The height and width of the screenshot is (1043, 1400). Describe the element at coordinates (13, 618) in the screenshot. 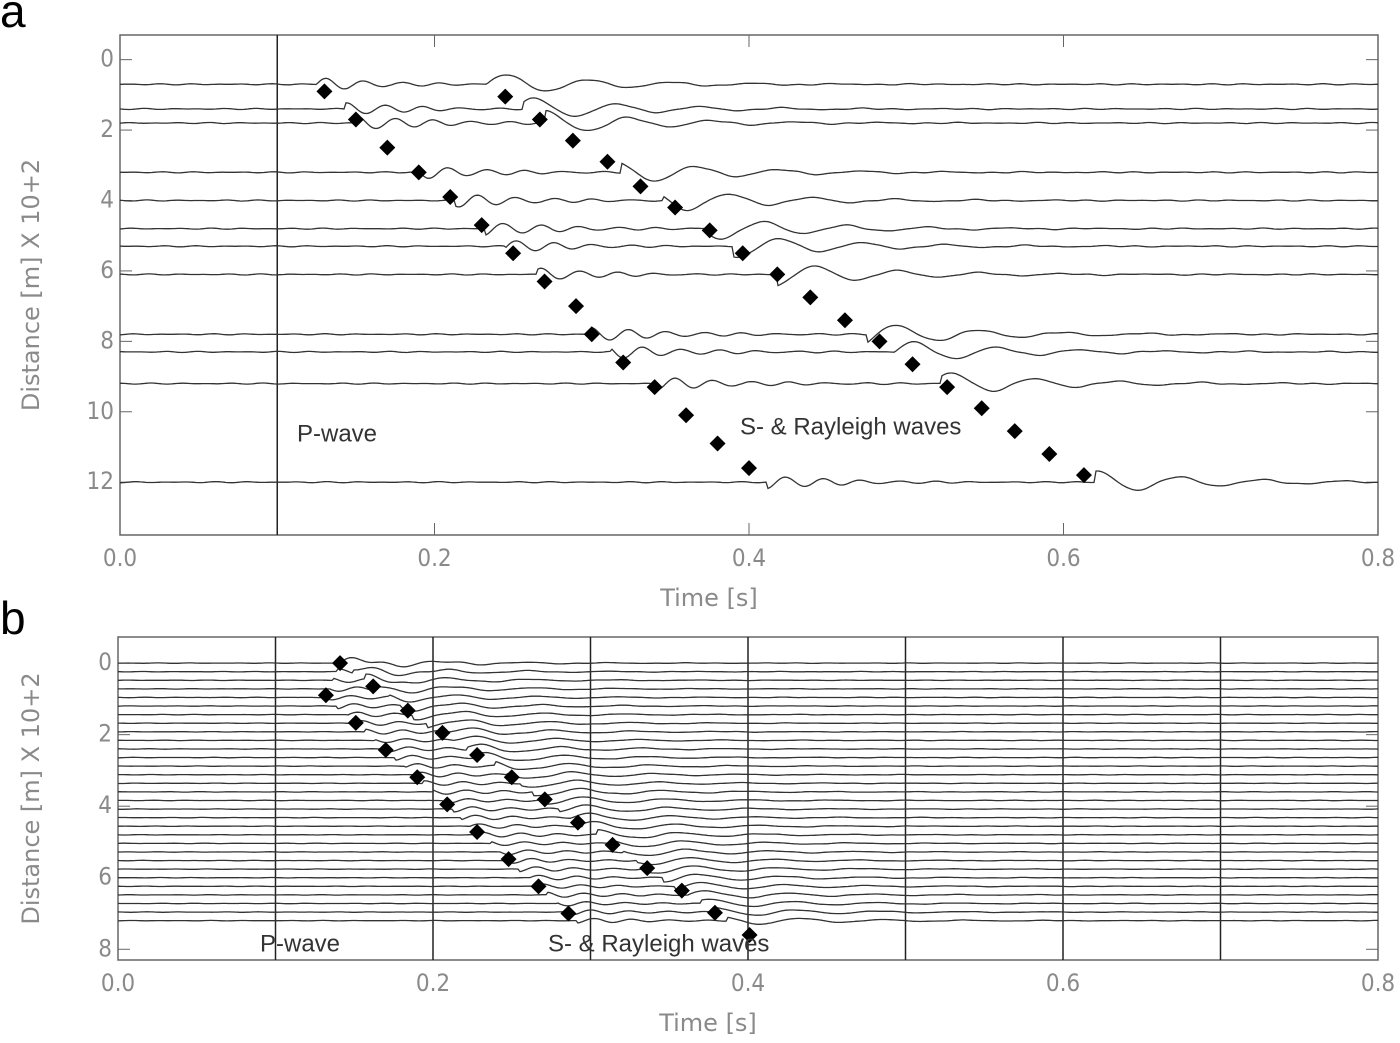

I see `panel-label: b` at that location.